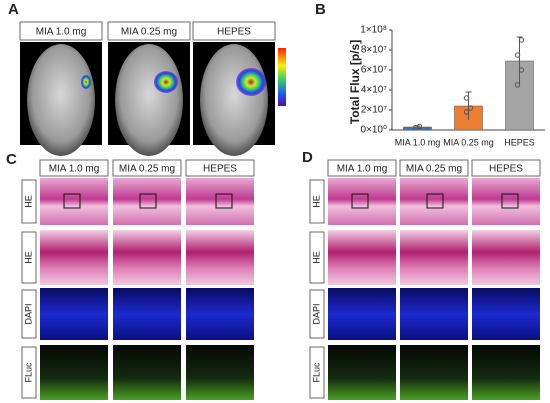 The image size is (550, 403). What do you see at coordinates (373, 30) in the screenshot?
I see `y-tick-label: 1×10⁸` at bounding box center [373, 30].